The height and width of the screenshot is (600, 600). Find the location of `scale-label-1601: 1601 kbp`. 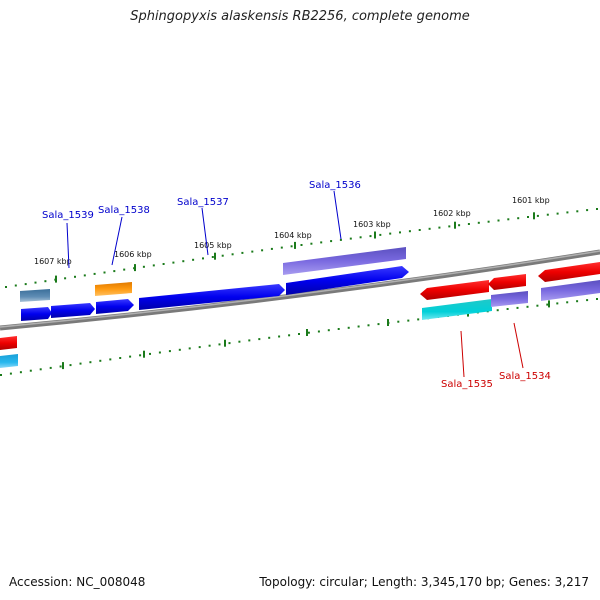

scale-label-1601: 1601 kbp is located at coordinates (531, 200).